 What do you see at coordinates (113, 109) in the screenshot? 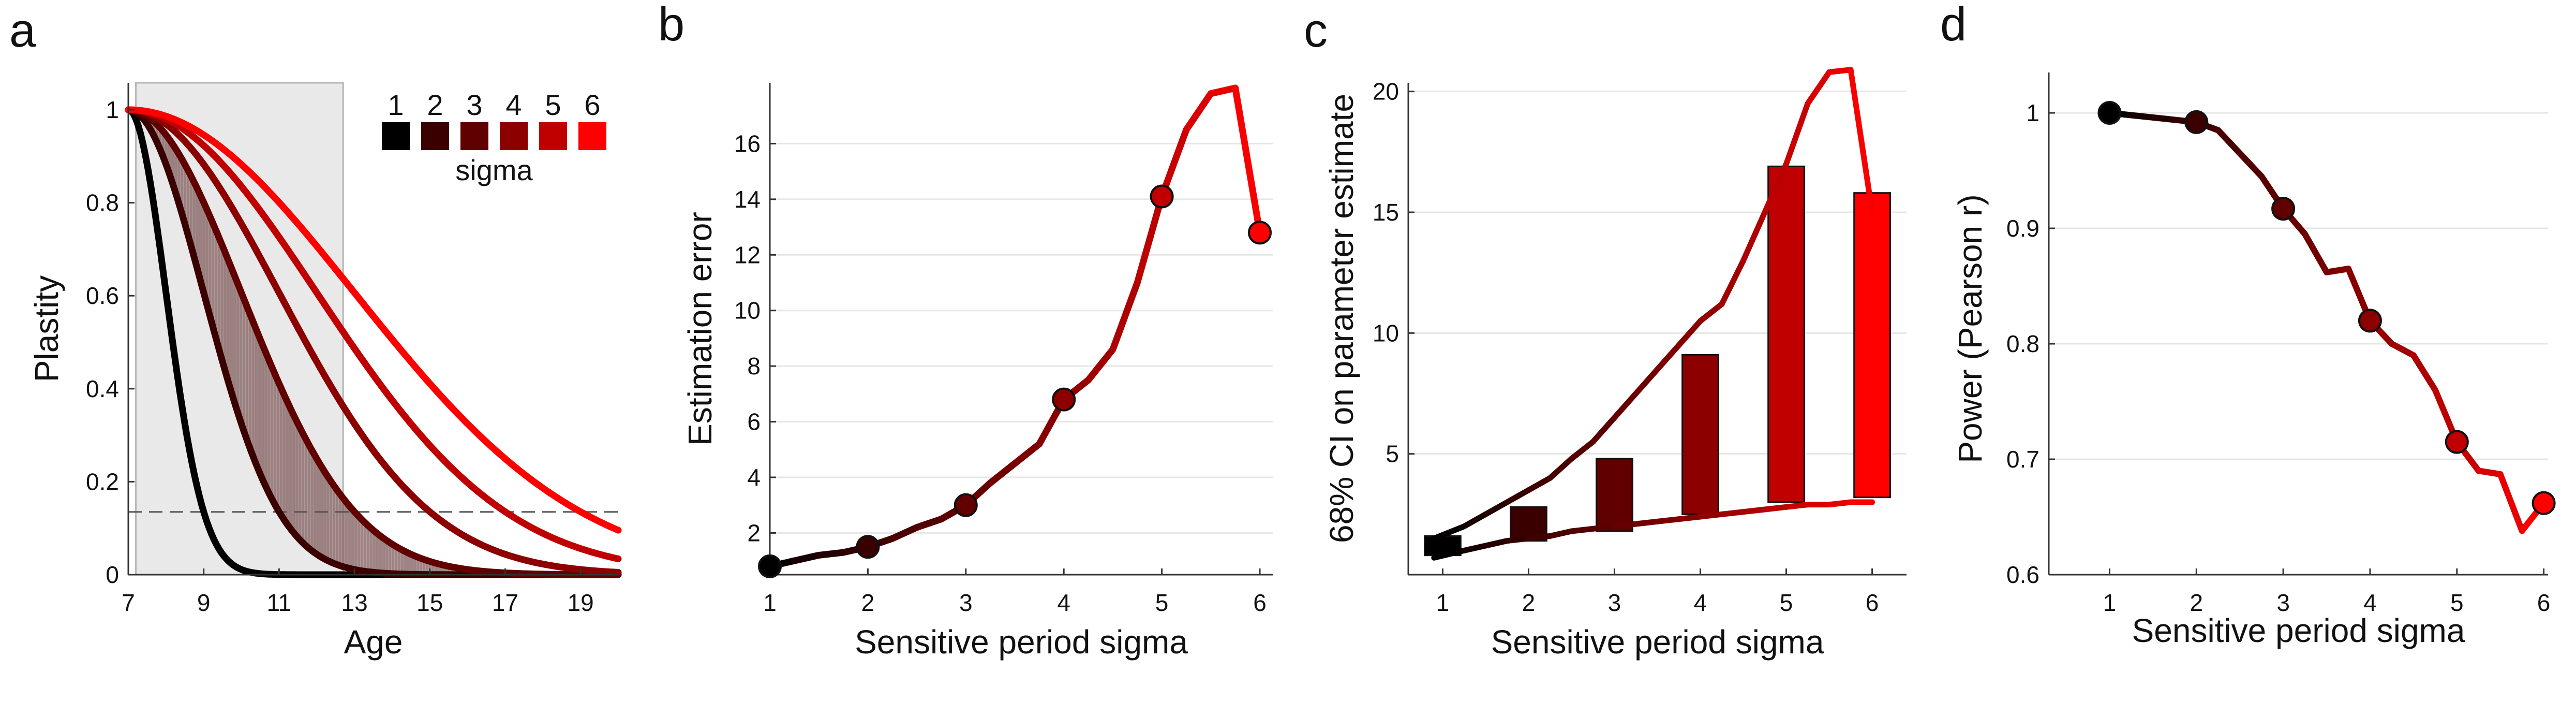
I see `y-tick-label: 1` at bounding box center [113, 109].